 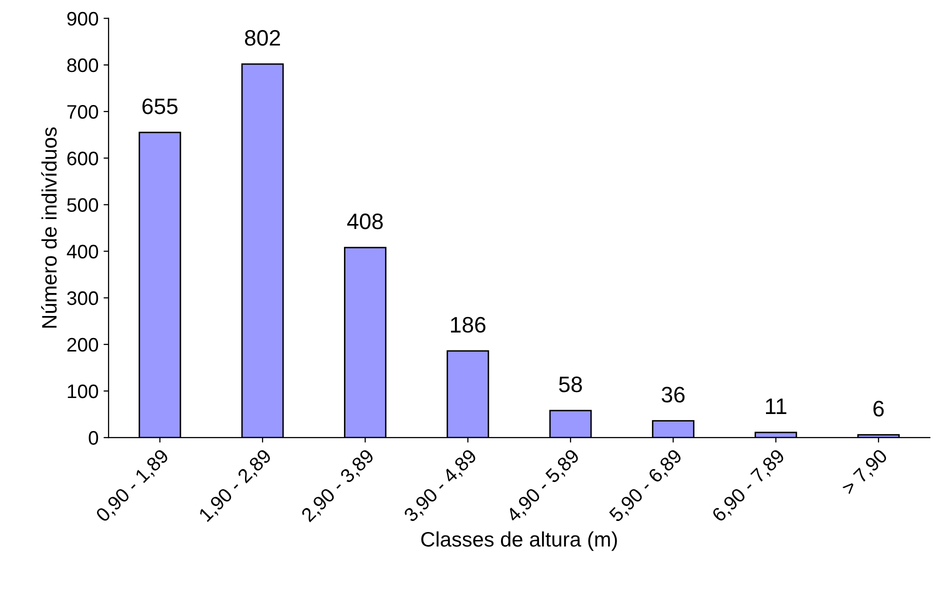 I want to click on x-tick-label: 0,90 - 1,89, so click(x=133, y=486).